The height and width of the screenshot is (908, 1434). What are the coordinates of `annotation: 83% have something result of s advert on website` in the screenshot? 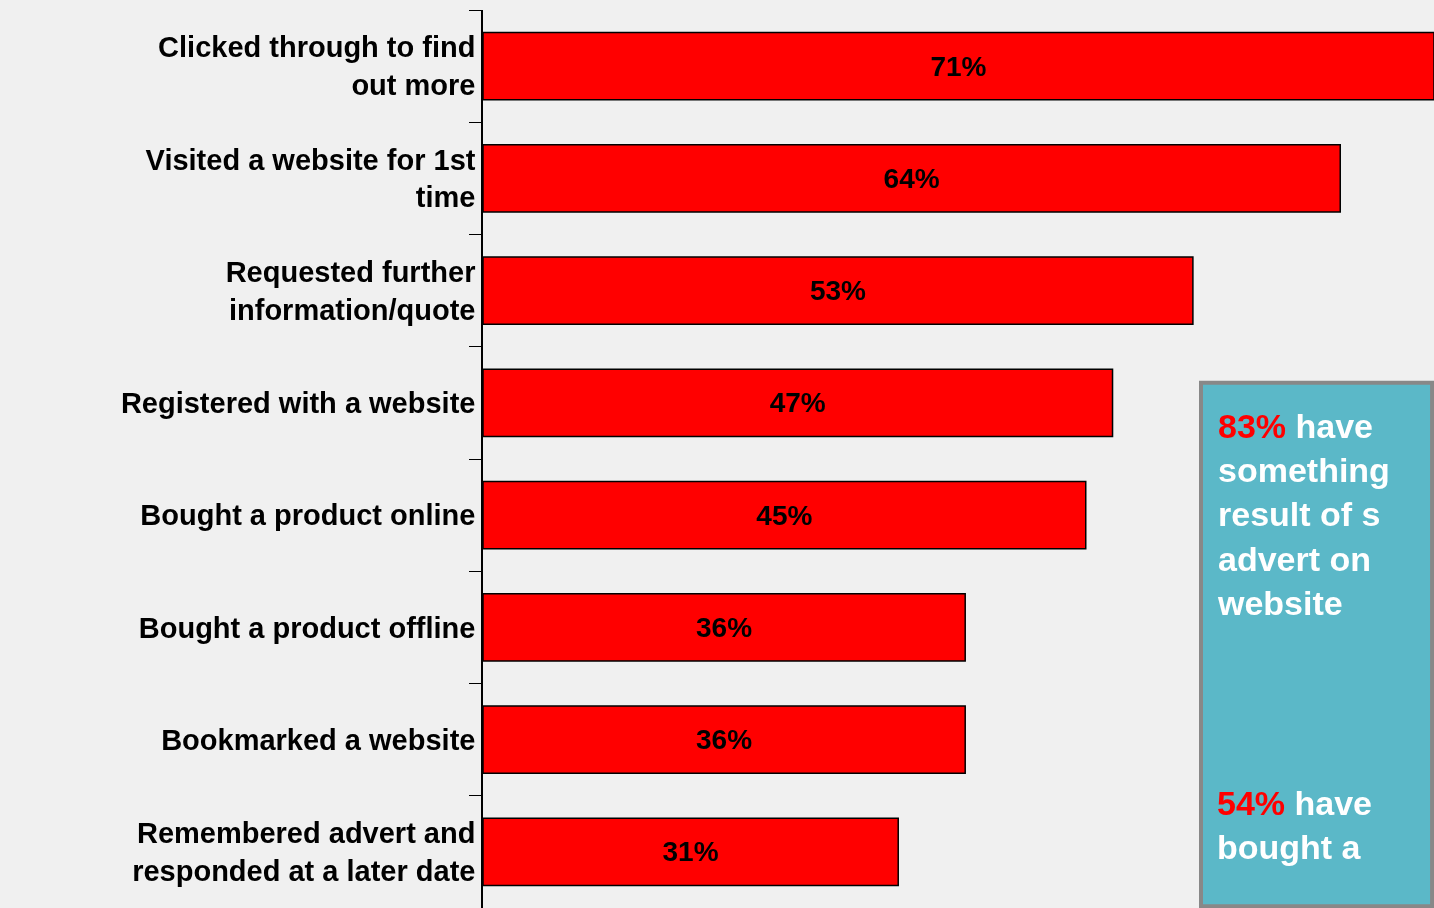 It's located at (1303, 514).